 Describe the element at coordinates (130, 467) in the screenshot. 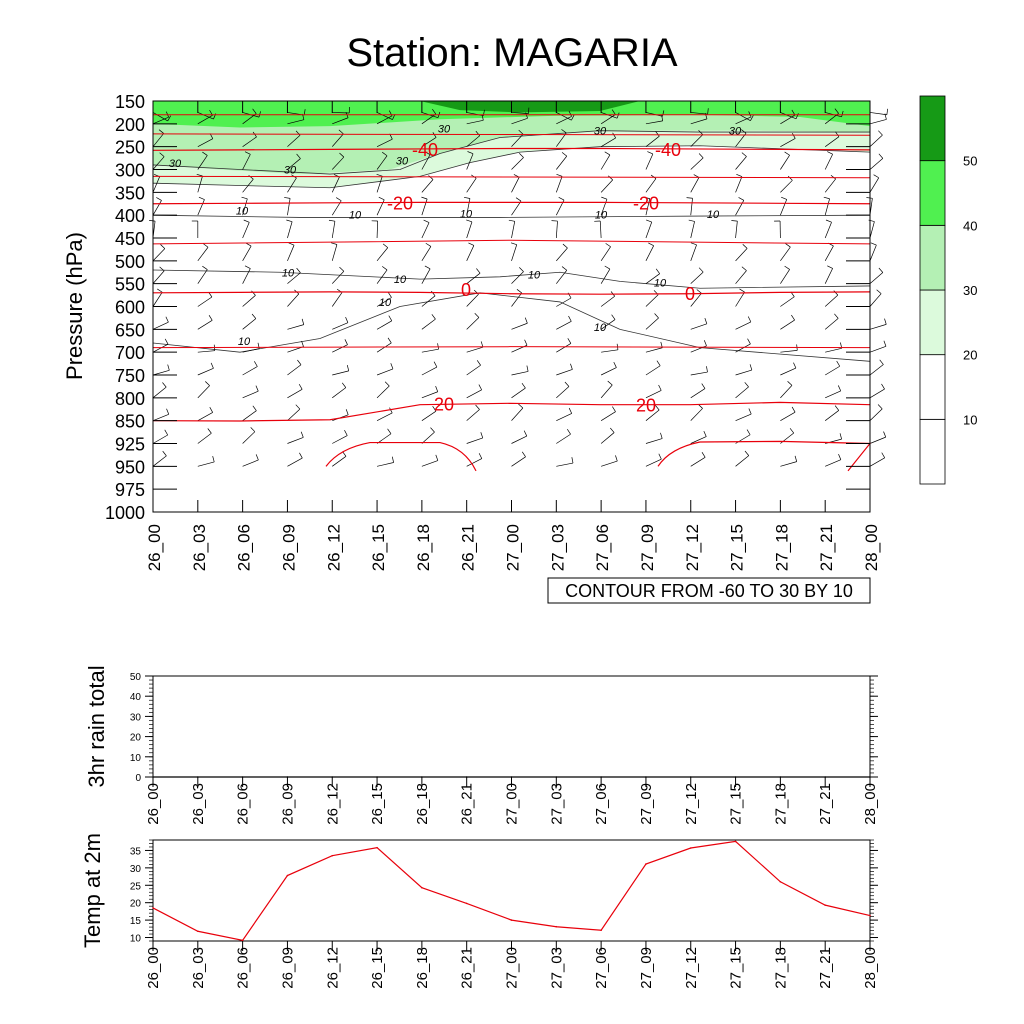

I see `y-tick-label: 950` at that location.